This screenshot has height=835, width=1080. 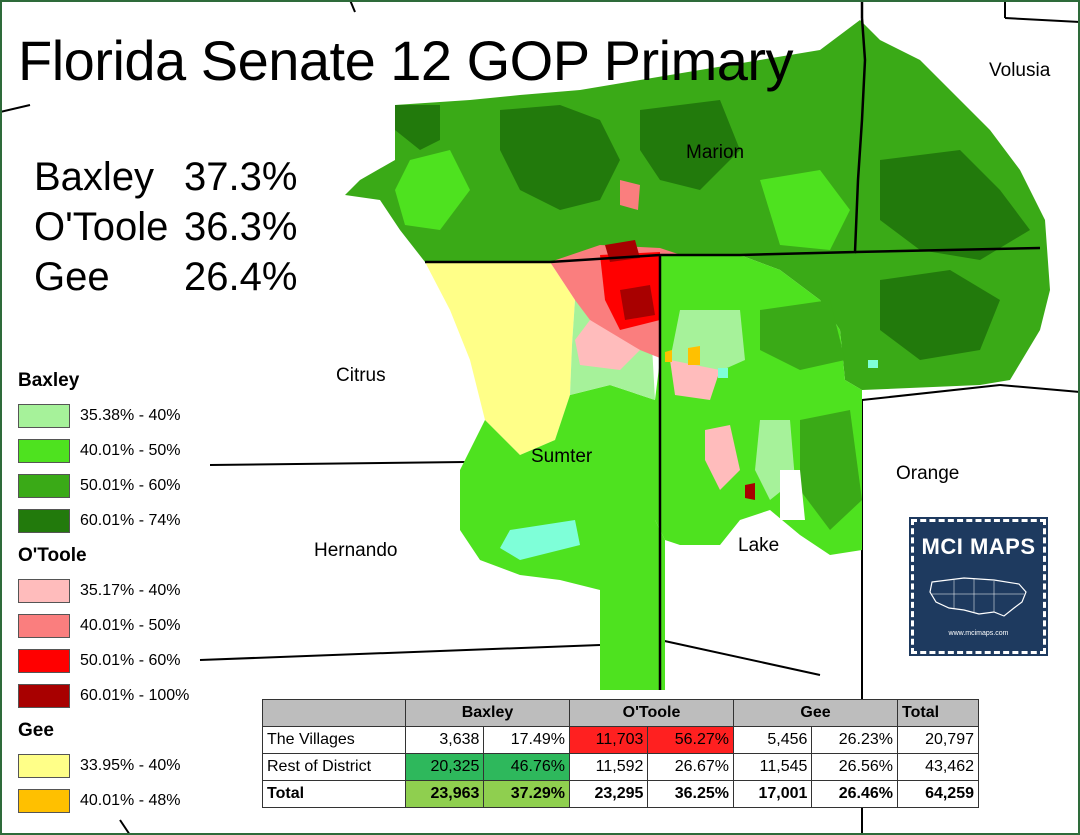 What do you see at coordinates (130, 590) in the screenshot?
I see `legend-label: 35.17% - 40%` at bounding box center [130, 590].